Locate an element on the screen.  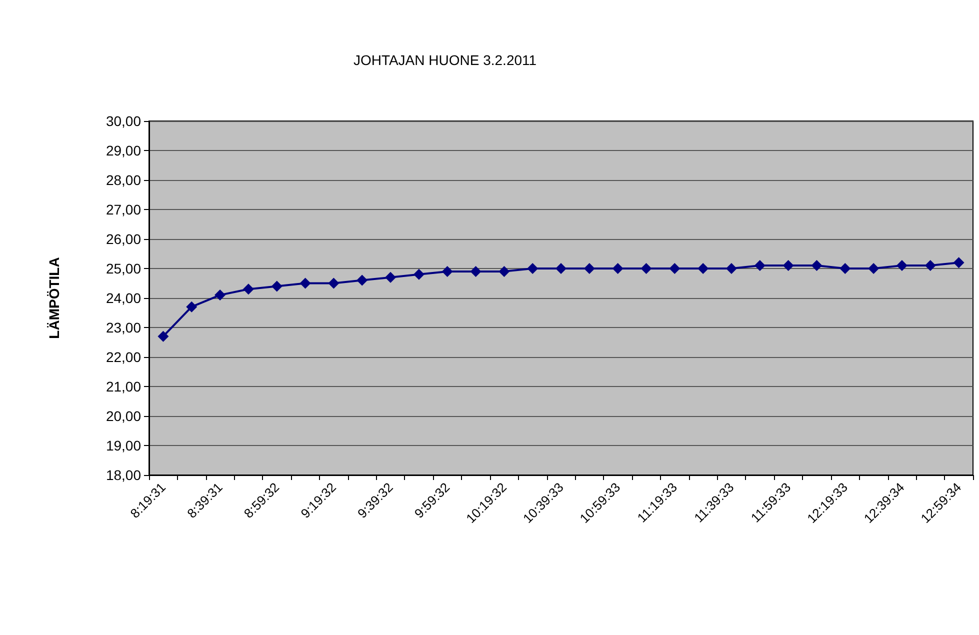
y-tick-label: 23,00 is located at coordinates (124, 328).